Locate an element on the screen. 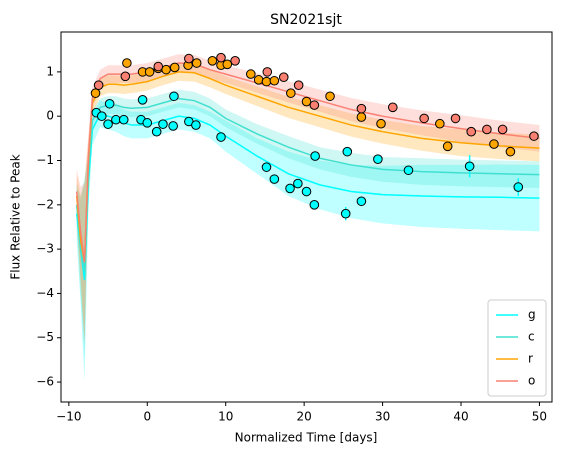 This screenshot has height=455, width=565. y-tick-label: 1 is located at coordinates (50, 71).